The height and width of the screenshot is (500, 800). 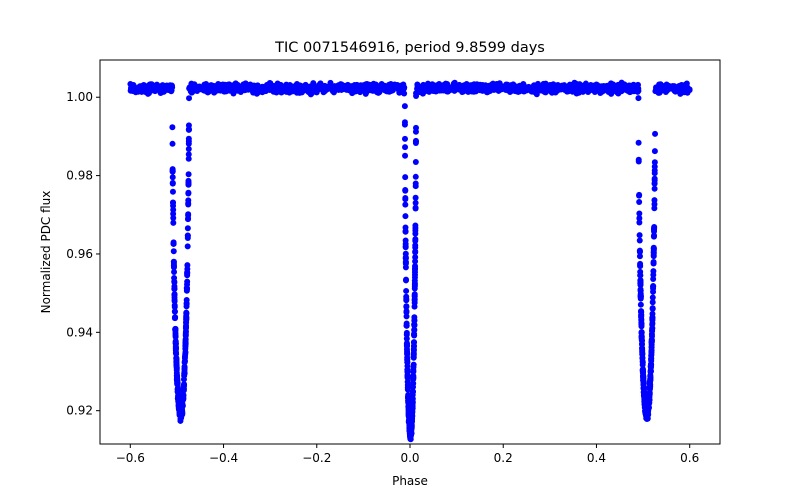 What do you see at coordinates (223, 458) in the screenshot?
I see `x-tick-label: −0.4` at bounding box center [223, 458].